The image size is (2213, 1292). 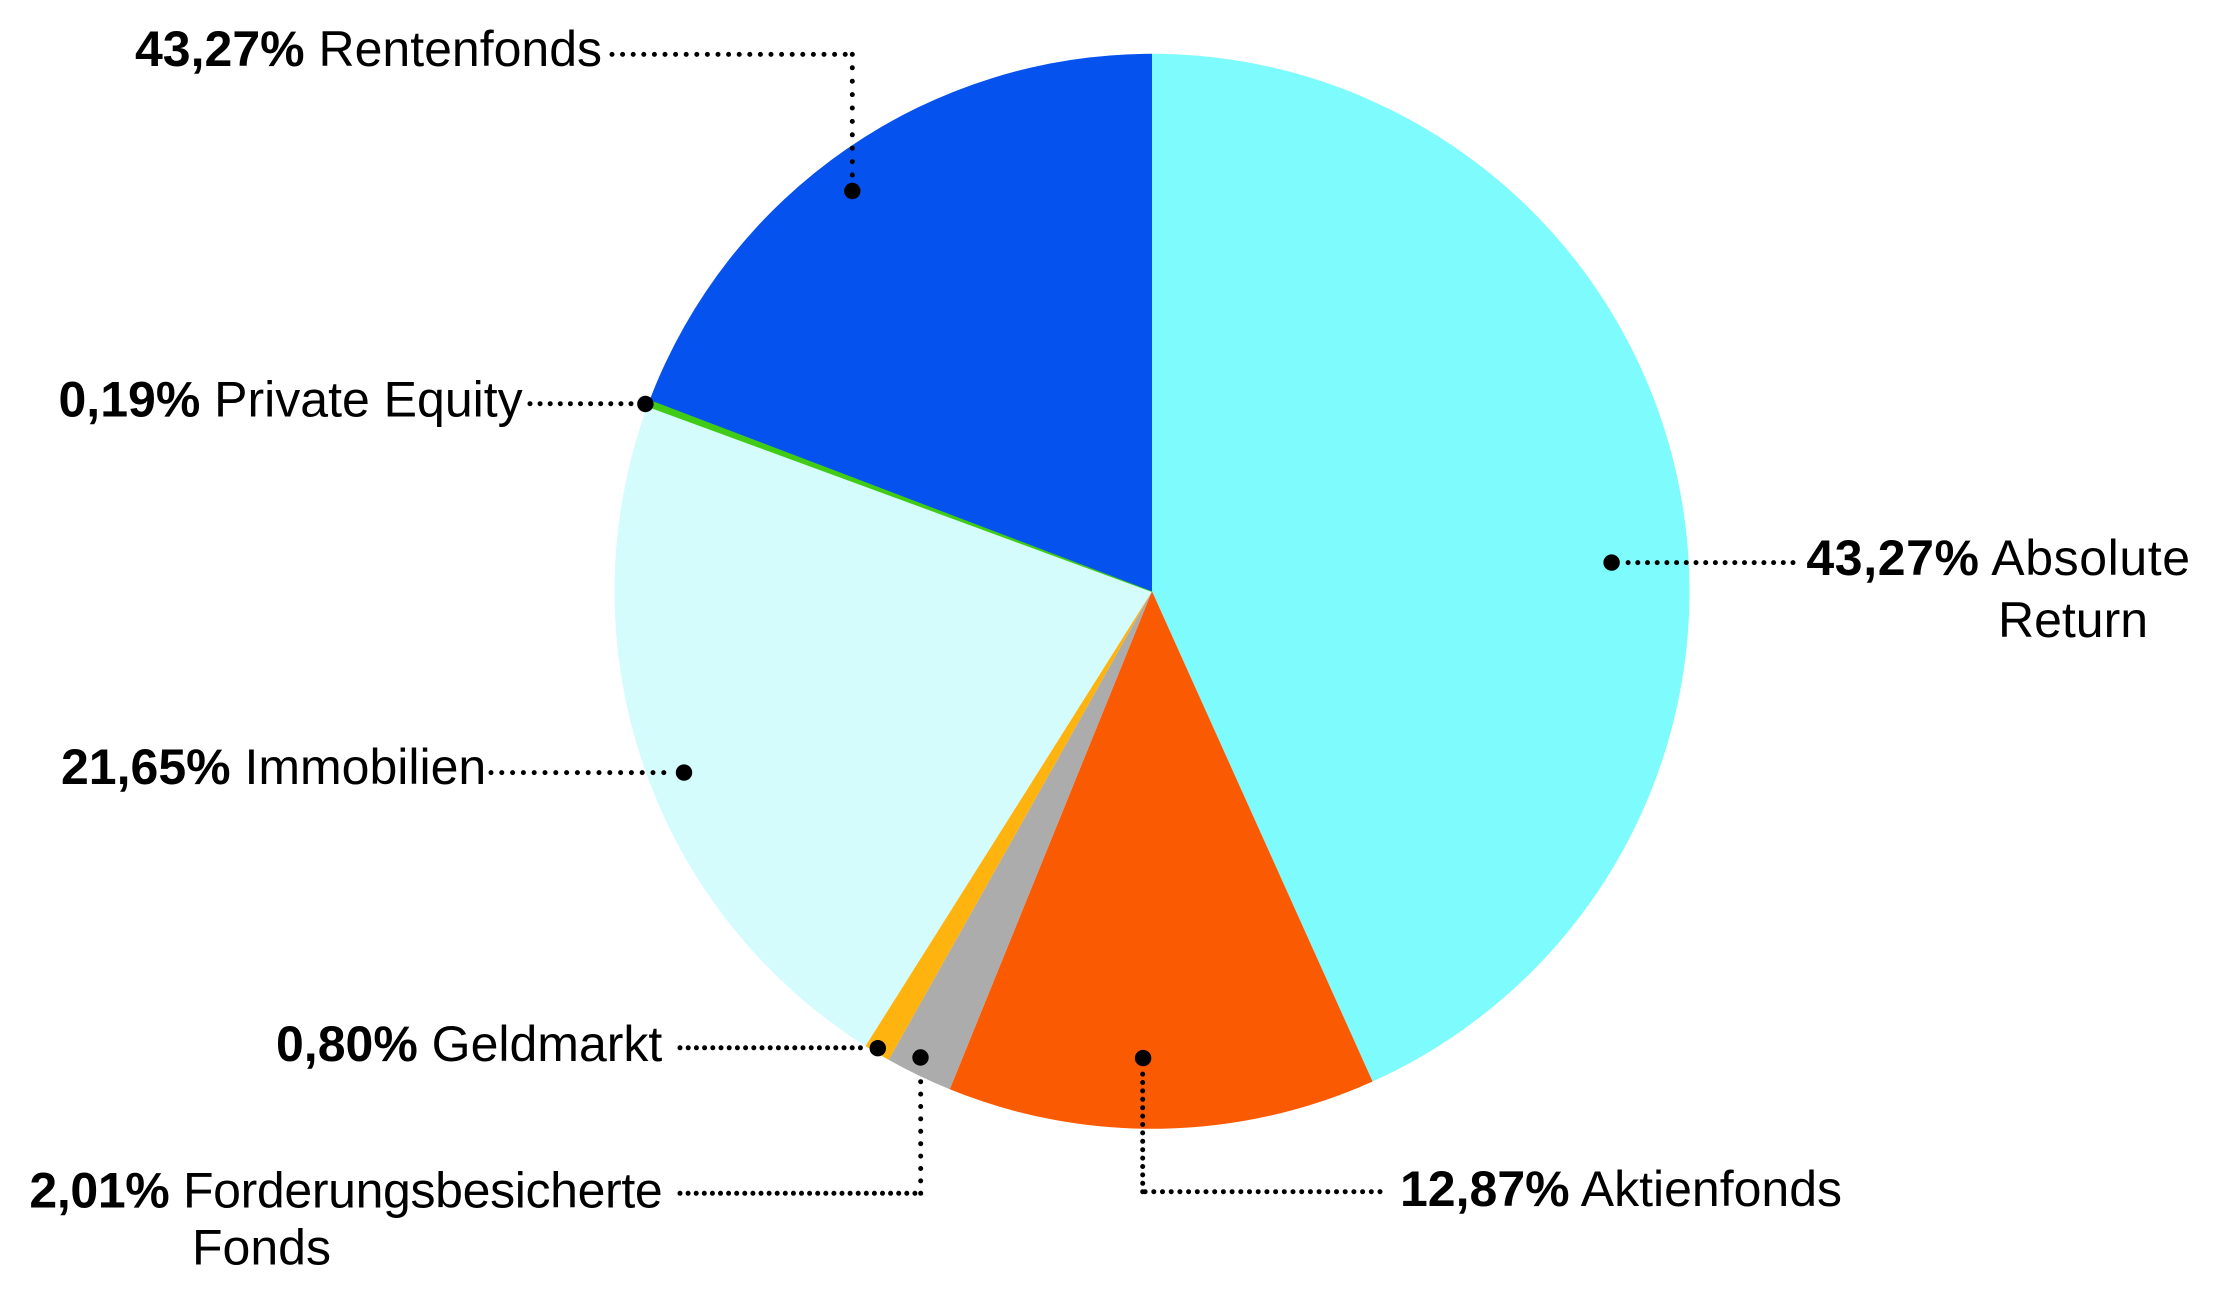 What do you see at coordinates (2073, 620) in the screenshot?
I see `svg-text: Return` at bounding box center [2073, 620].